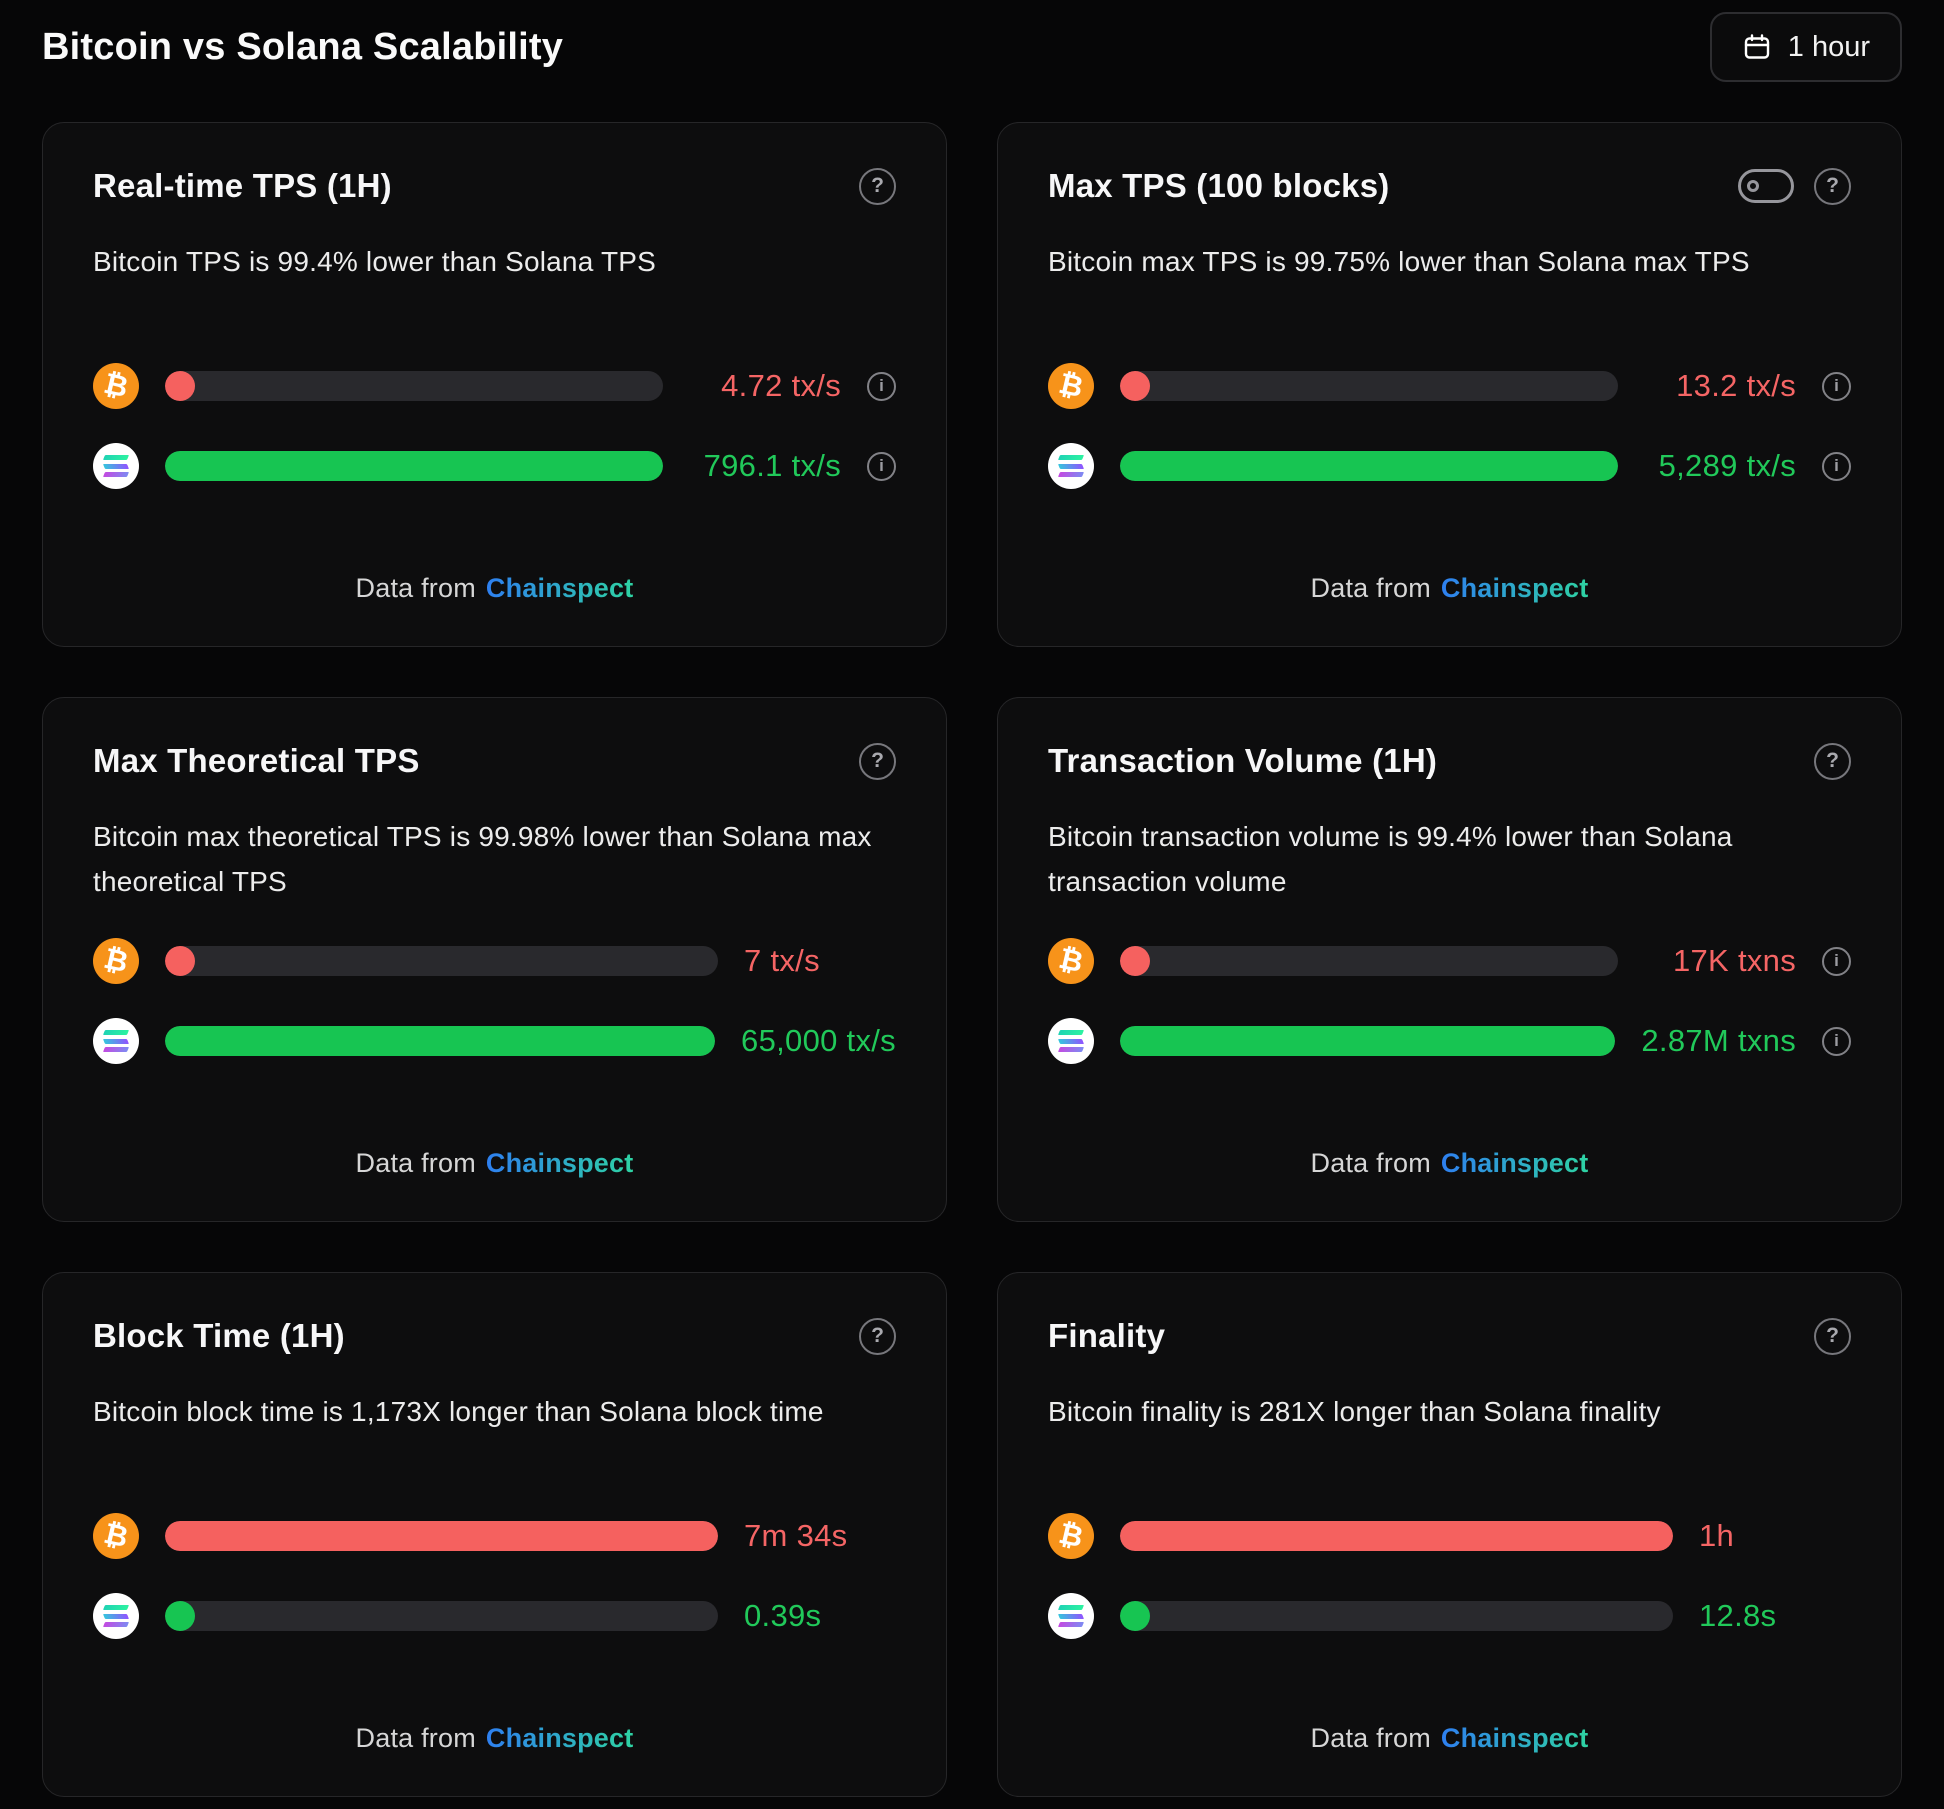  Describe the element at coordinates (1828, 46) in the screenshot. I see `time-range-label: 1 hour` at that location.